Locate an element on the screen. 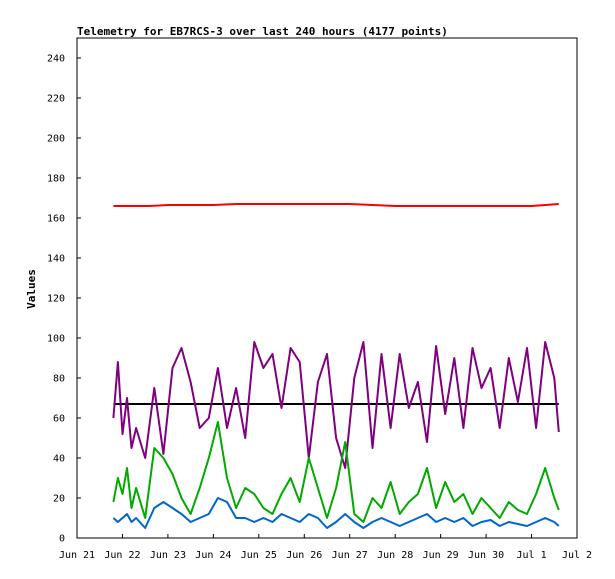 Image resolution: width=615 pixels, height=579 pixels. y-tick-label: 220 is located at coordinates (56, 99).